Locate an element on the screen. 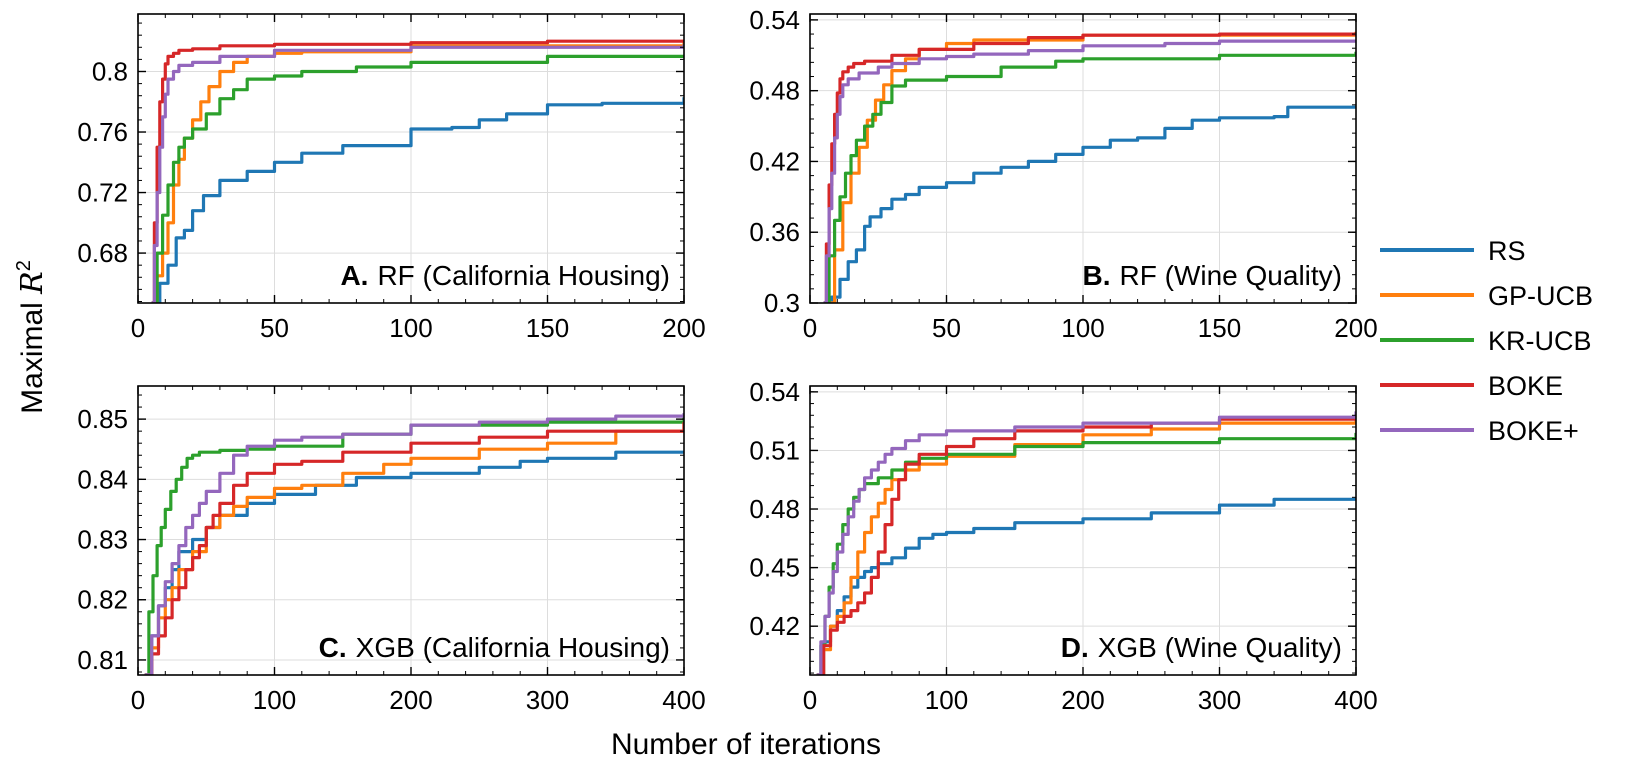 This screenshot has width=1627, height=779. y-tick-label: 0.84 is located at coordinates (102, 479).